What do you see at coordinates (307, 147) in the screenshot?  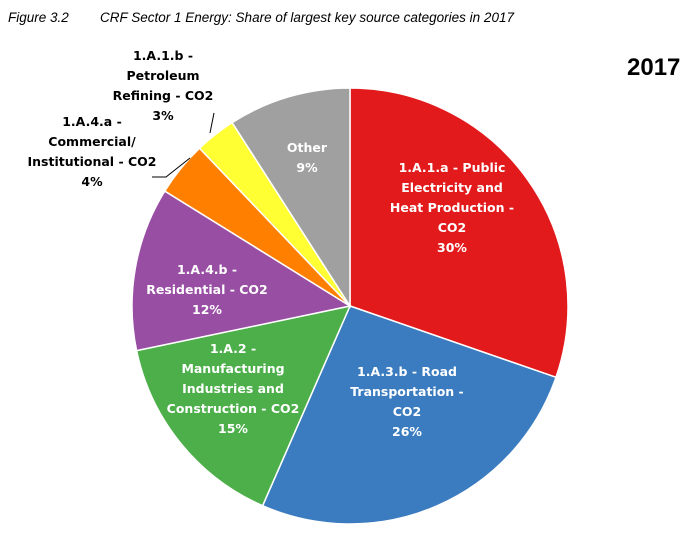 I see `slice-name-label: Other` at bounding box center [307, 147].